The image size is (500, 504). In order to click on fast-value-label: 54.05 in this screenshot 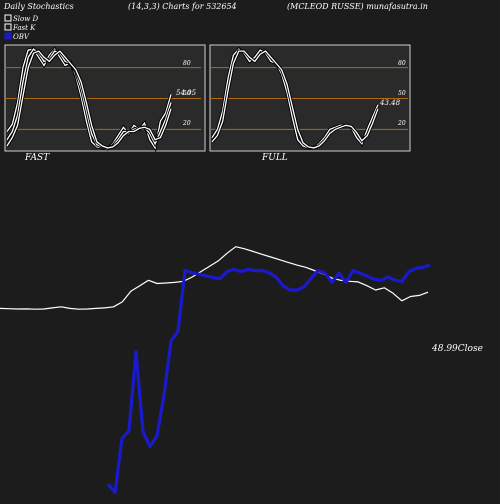, I will do `click(186, 93)`.